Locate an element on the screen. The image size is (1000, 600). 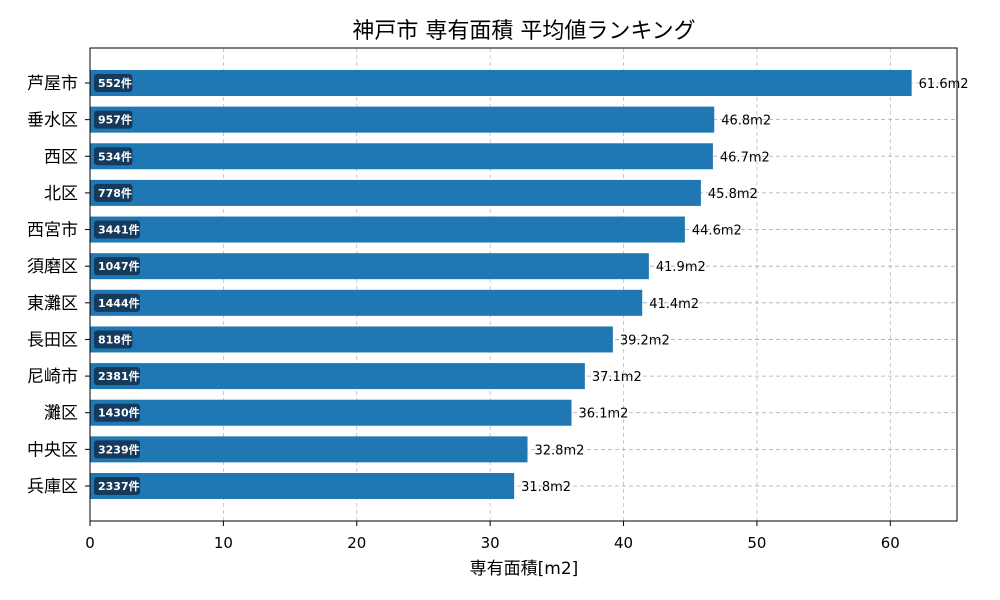
y-tick-label: 東灘区 is located at coordinates (52, 304).